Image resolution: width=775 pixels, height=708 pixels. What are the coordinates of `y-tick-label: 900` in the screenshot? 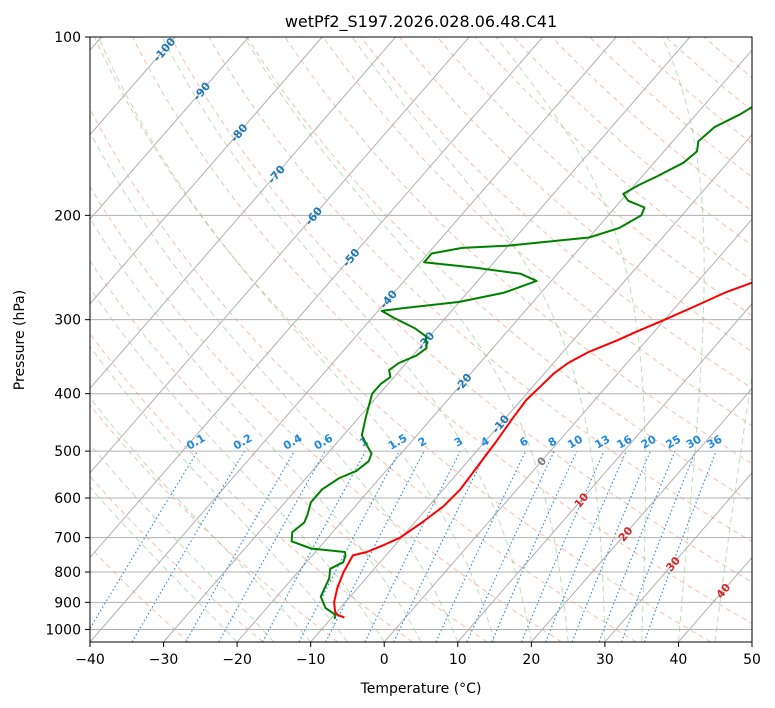 It's located at (67, 603).